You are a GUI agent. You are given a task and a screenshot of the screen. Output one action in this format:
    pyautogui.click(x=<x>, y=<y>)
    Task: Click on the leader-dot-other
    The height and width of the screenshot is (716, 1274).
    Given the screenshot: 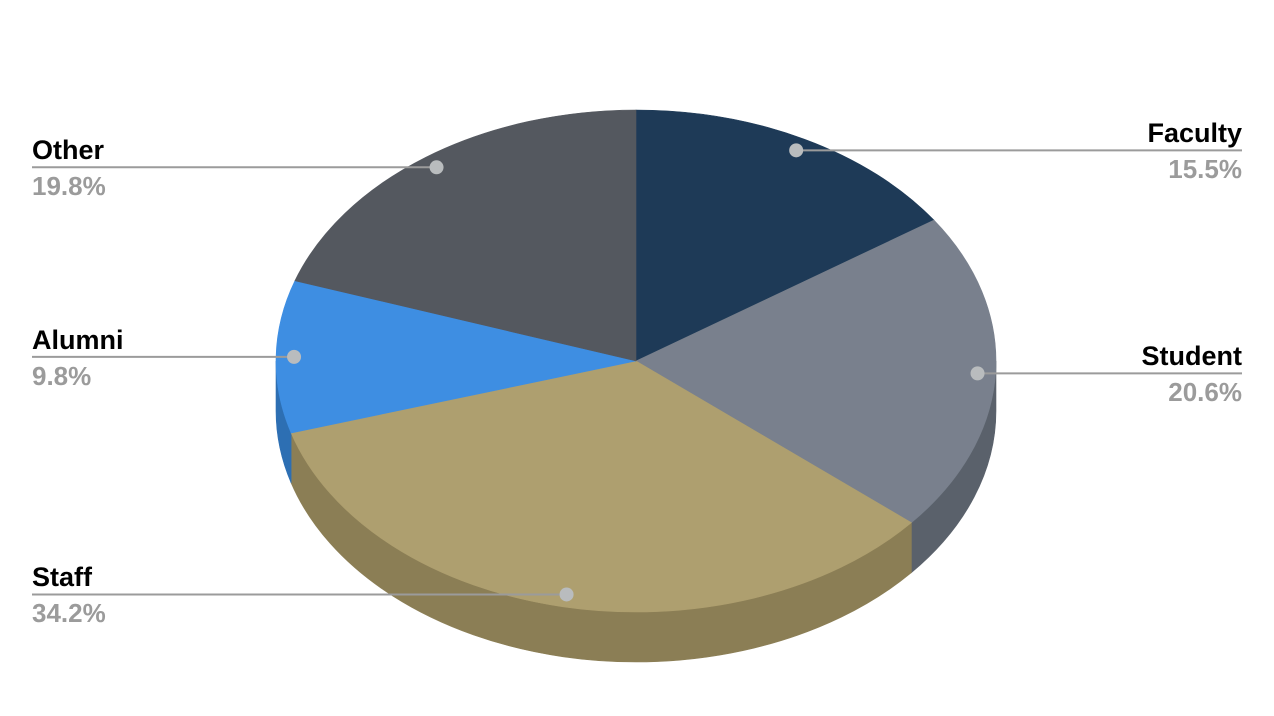 What is the action you would take?
    pyautogui.click(x=436, y=167)
    